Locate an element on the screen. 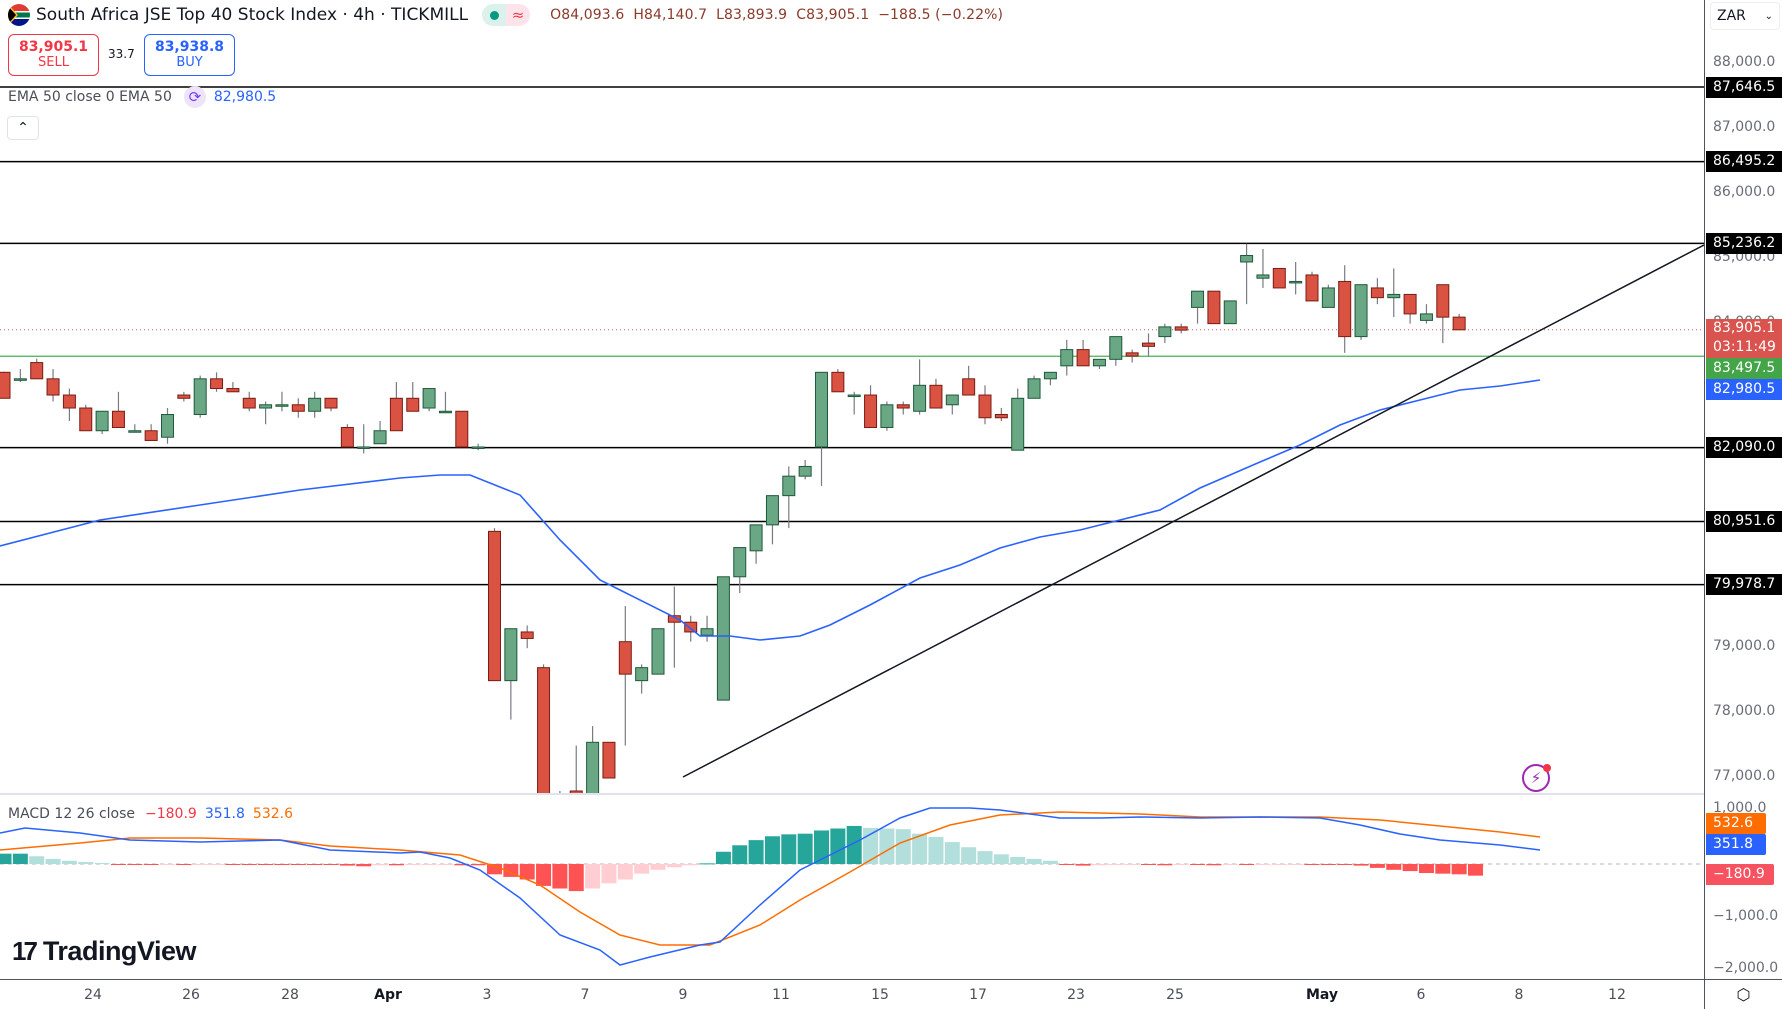 This screenshot has height=1009, width=1782. ema-legend: EMA 50 close 0 EMA 50 ⟳ 82,980.5 is located at coordinates (142, 97).